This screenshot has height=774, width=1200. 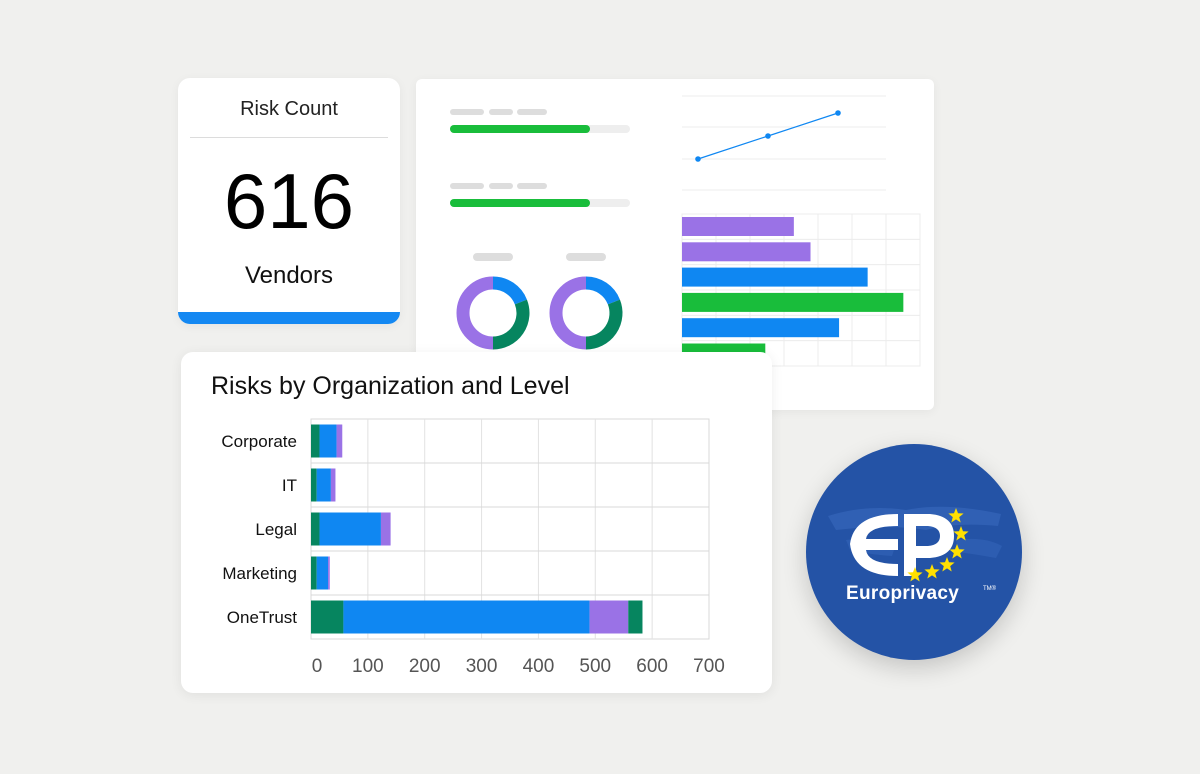 What do you see at coordinates (709, 666) in the screenshot?
I see `x-tick-label: 700` at bounding box center [709, 666].